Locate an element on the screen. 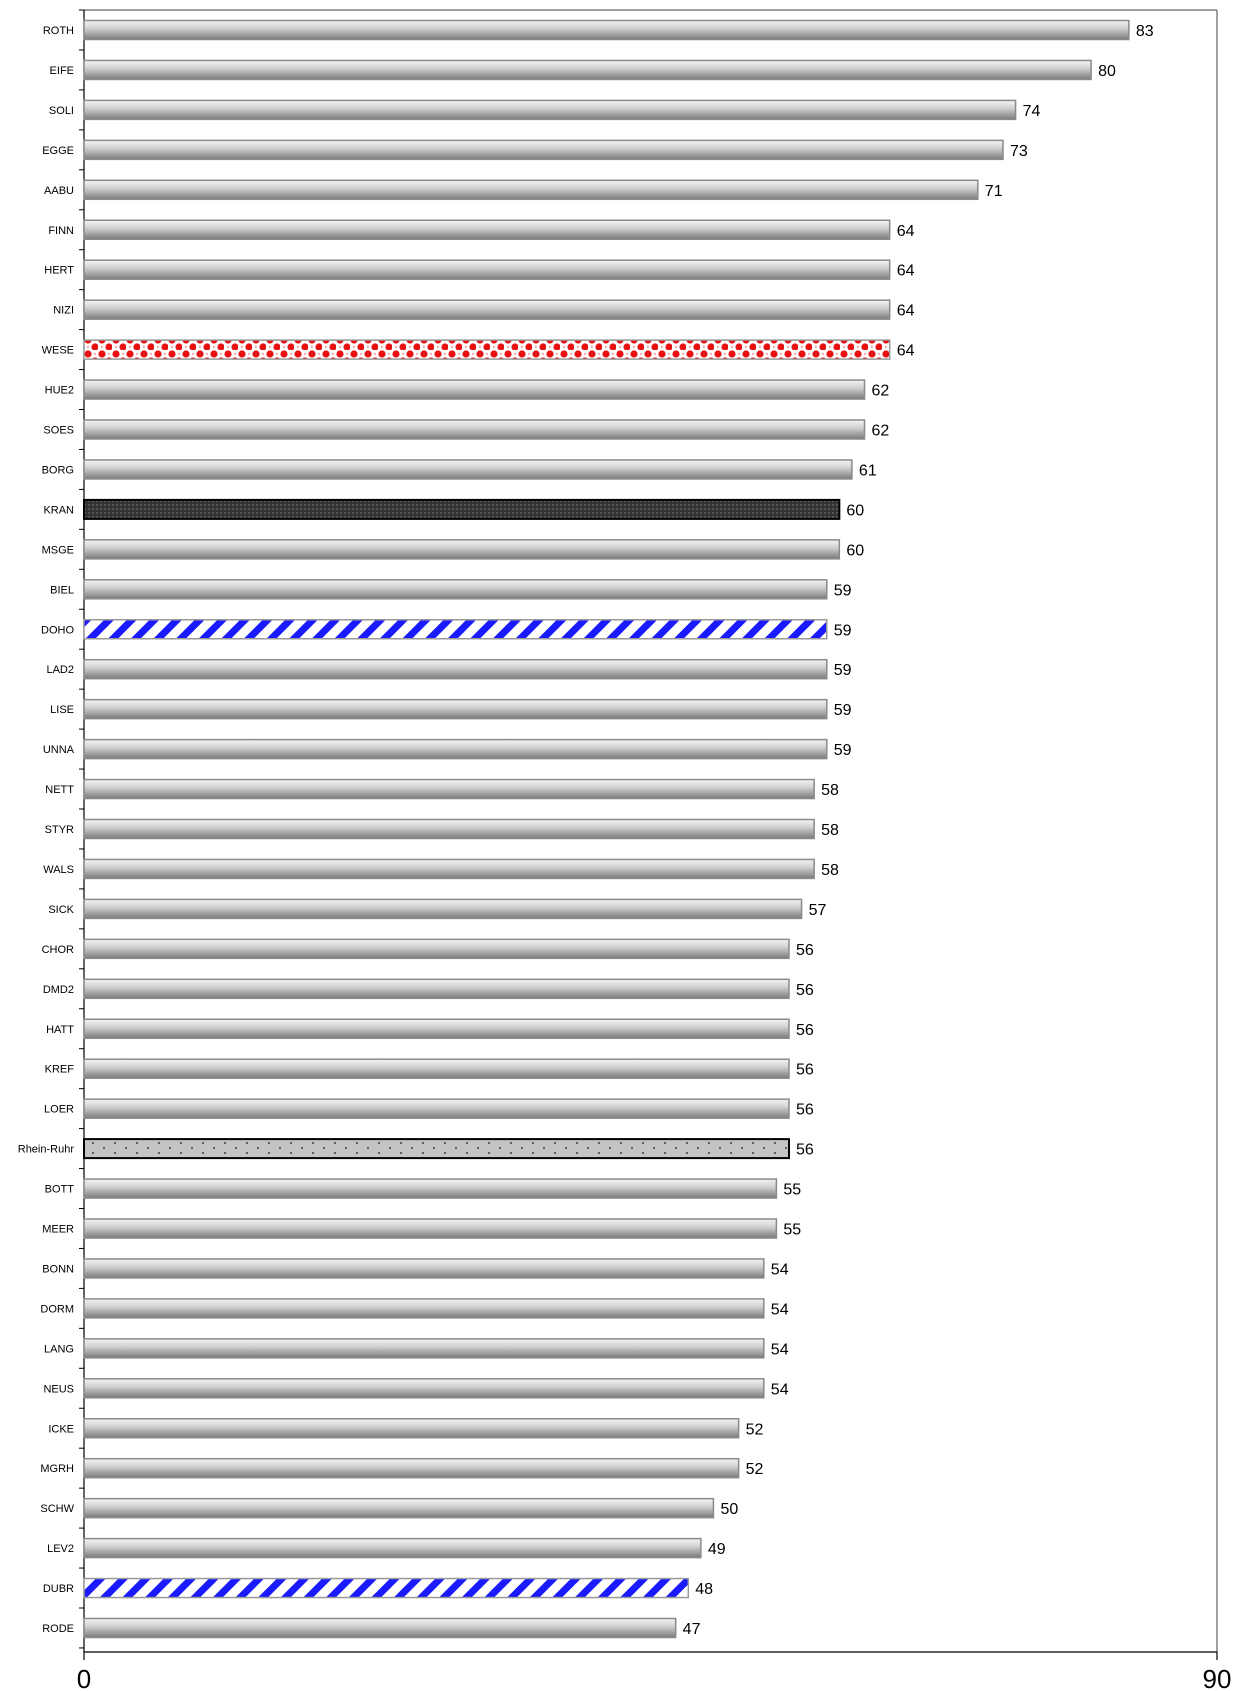  category-label-hue2: HUE2 is located at coordinates (59, 391).